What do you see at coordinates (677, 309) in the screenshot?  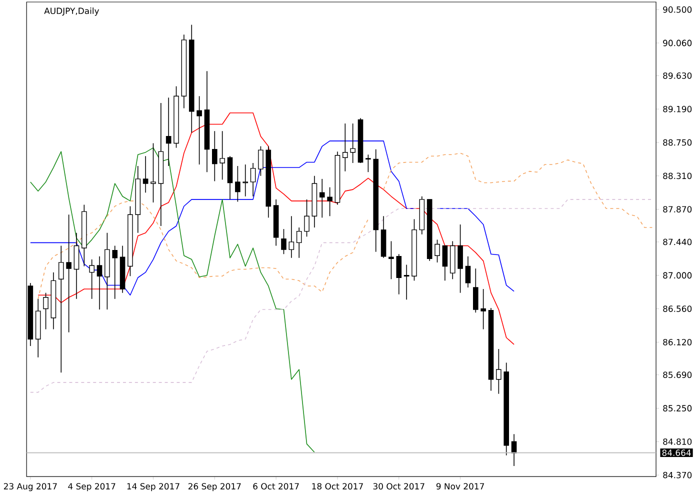 I see `y-tick-label: 86.560` at bounding box center [677, 309].